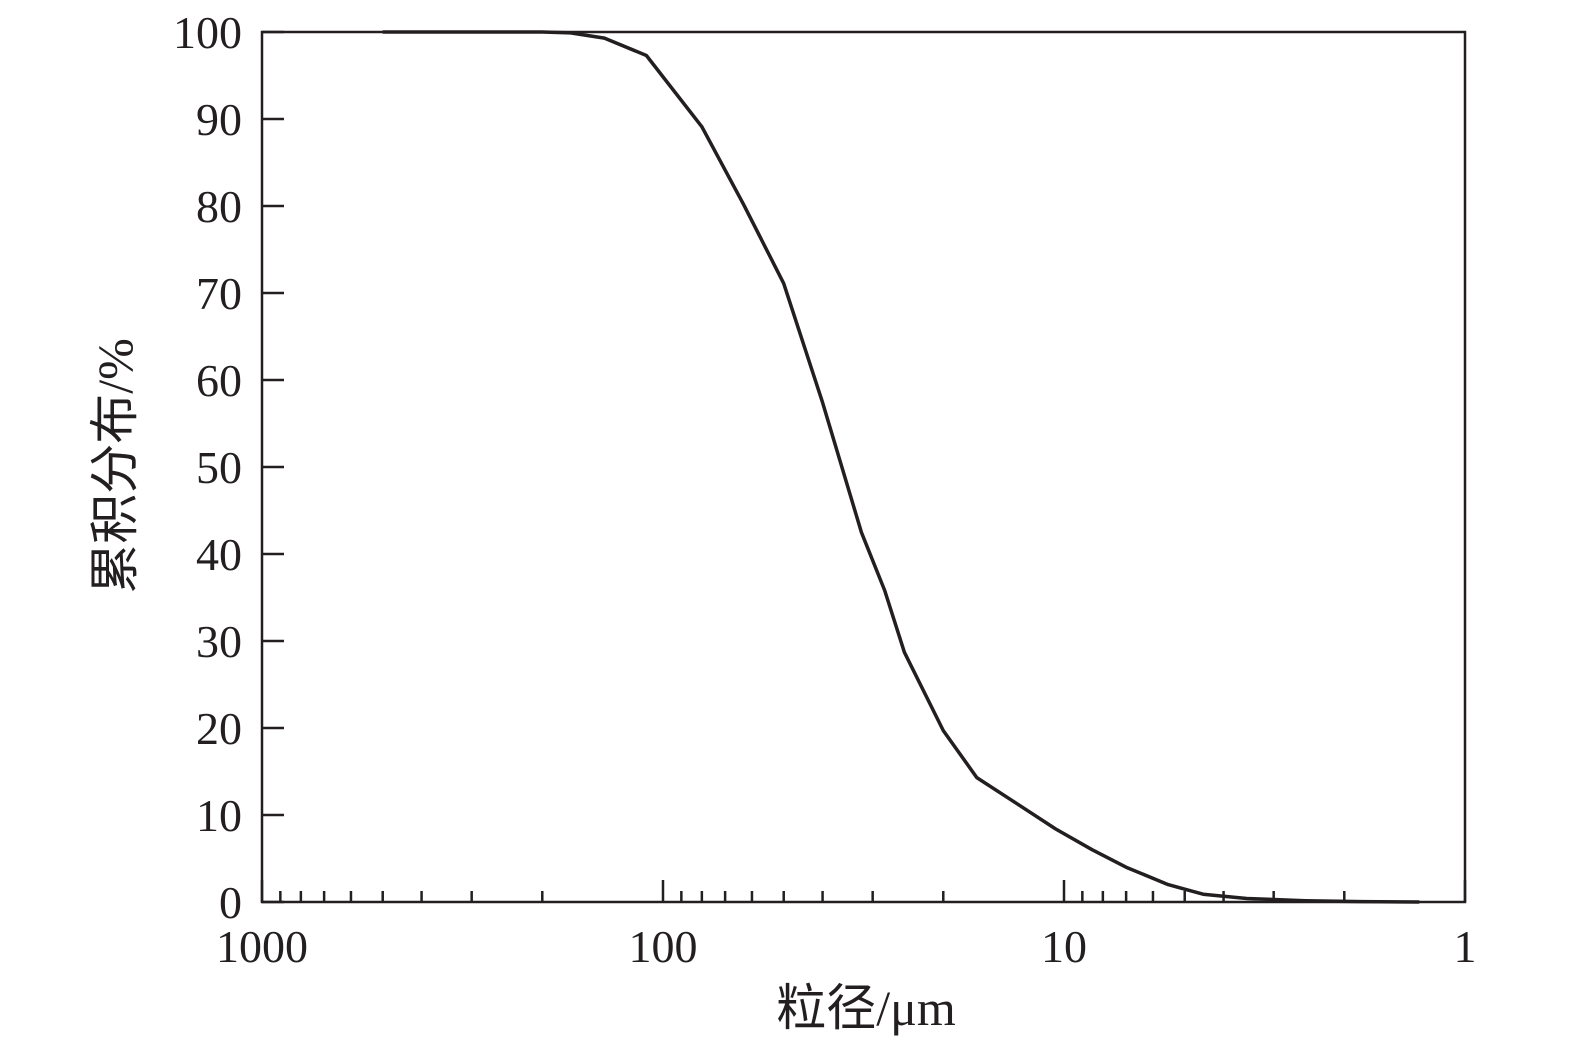  I want to click on y-tick-label: 0, so click(230, 902).